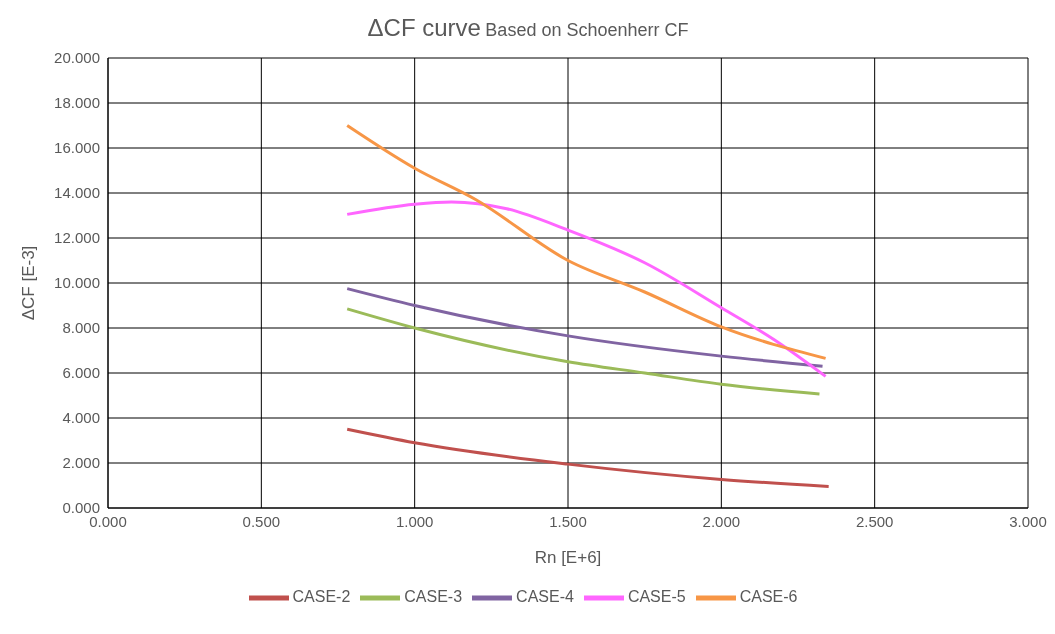  Describe the element at coordinates (656, 597) in the screenshot. I see `legend-label: CASE-5` at that location.